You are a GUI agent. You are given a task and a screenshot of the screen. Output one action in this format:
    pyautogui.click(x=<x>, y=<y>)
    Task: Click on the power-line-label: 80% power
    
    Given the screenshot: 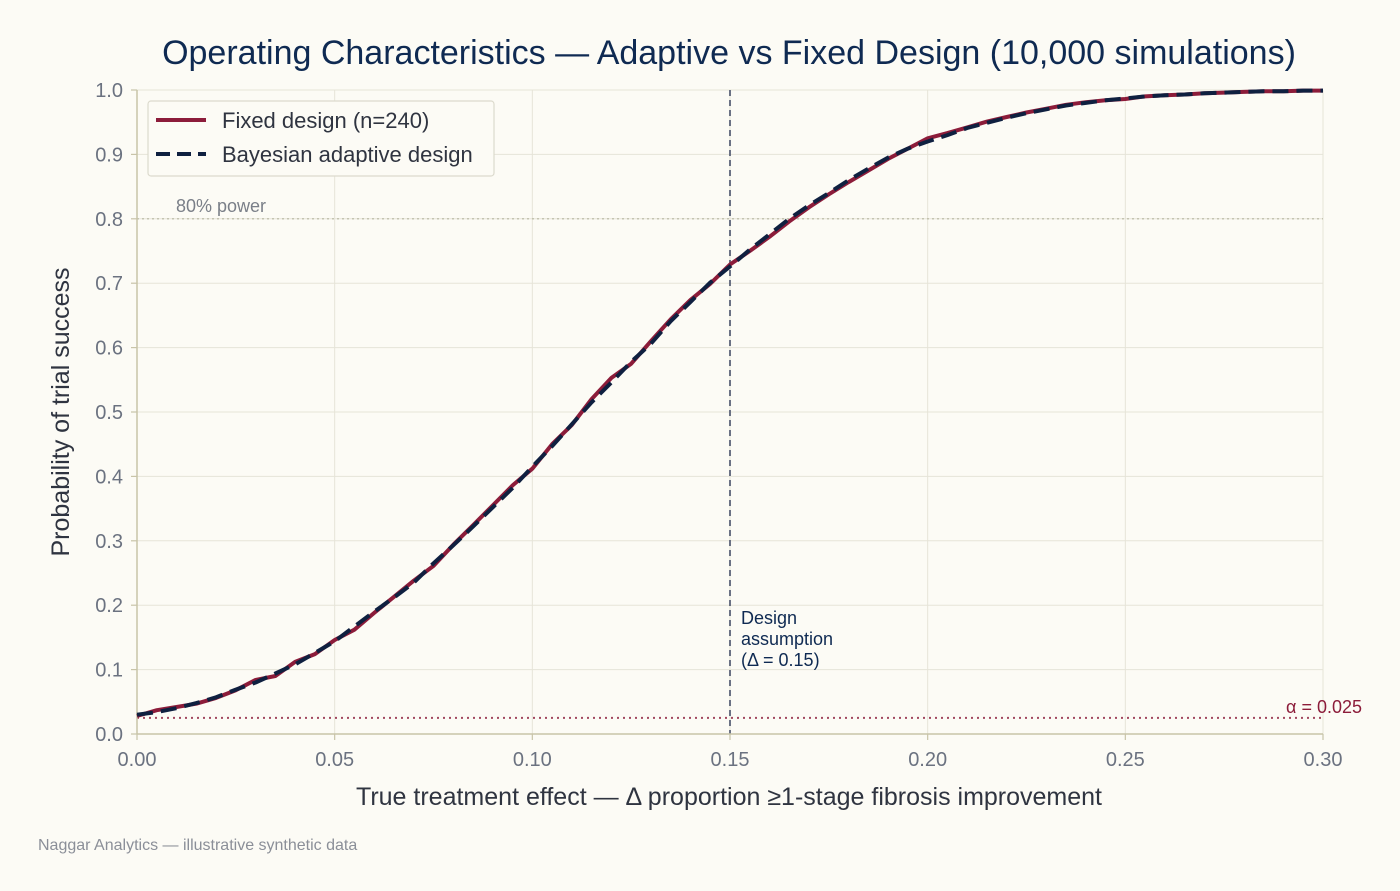 What is the action you would take?
    pyautogui.click(x=221, y=206)
    